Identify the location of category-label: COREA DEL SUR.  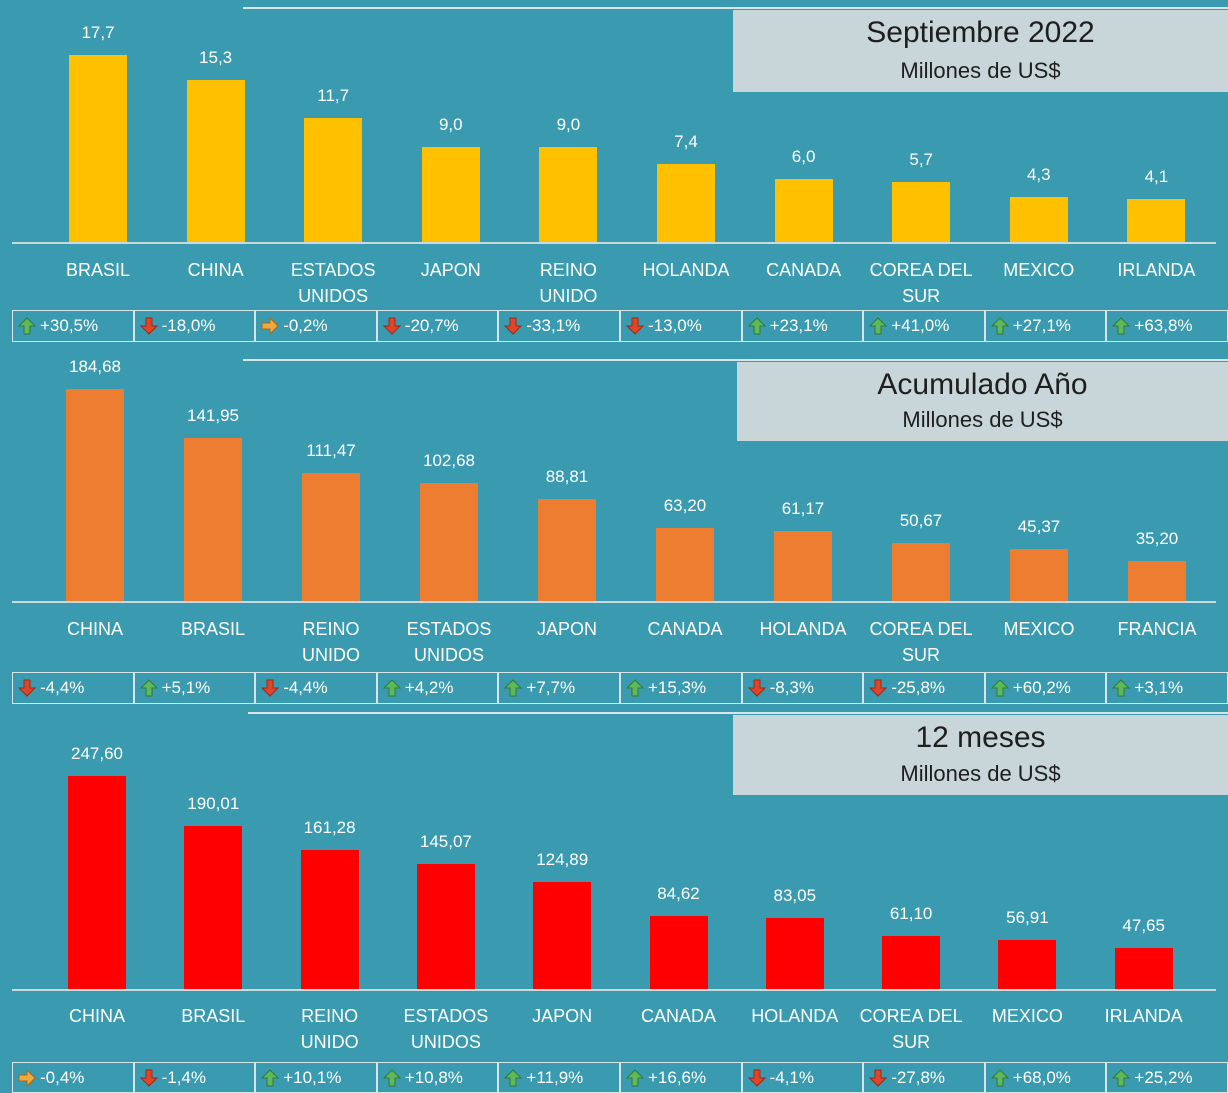
(921, 642).